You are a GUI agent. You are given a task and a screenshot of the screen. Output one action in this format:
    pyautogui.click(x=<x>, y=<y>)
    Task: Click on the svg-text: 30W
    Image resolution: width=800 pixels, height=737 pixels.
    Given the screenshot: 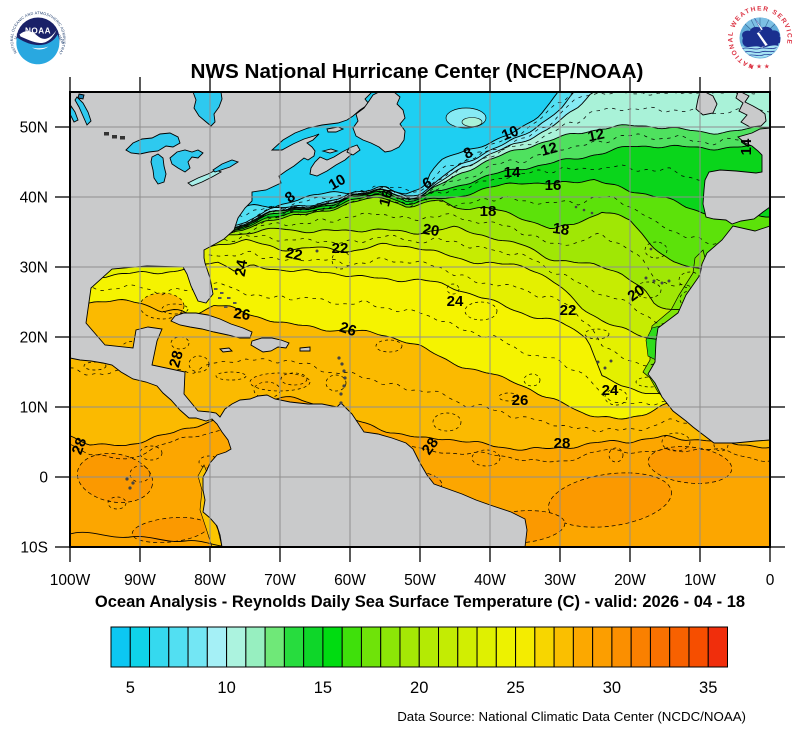 What is the action you would take?
    pyautogui.click(x=560, y=580)
    